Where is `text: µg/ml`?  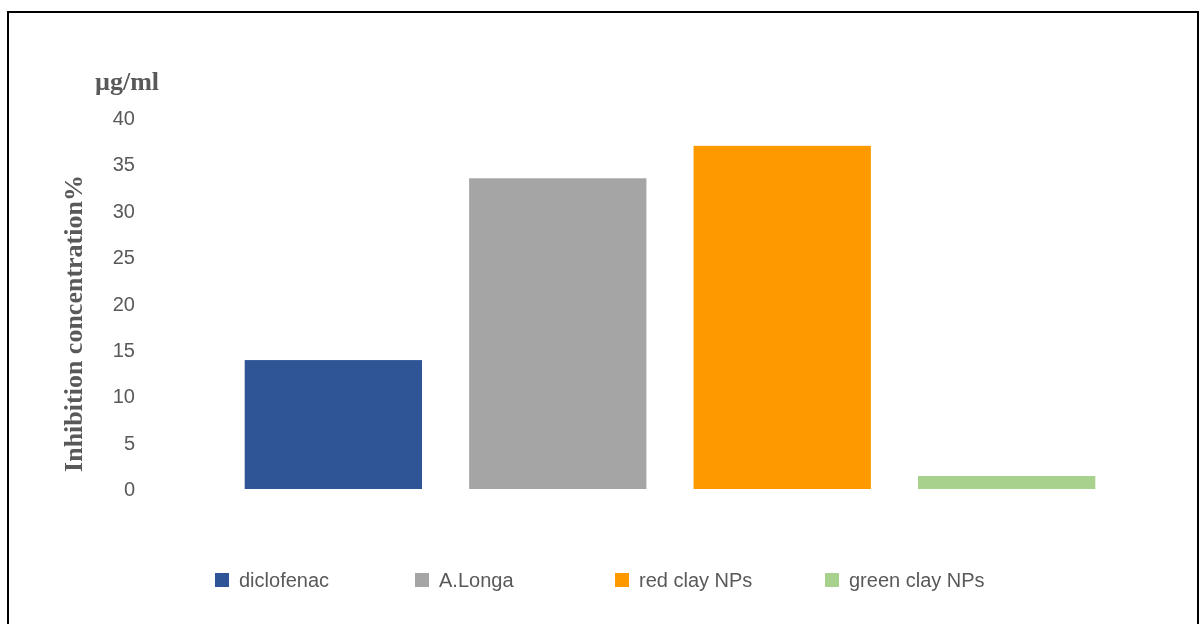
text: µg/ml is located at coordinates (127, 81).